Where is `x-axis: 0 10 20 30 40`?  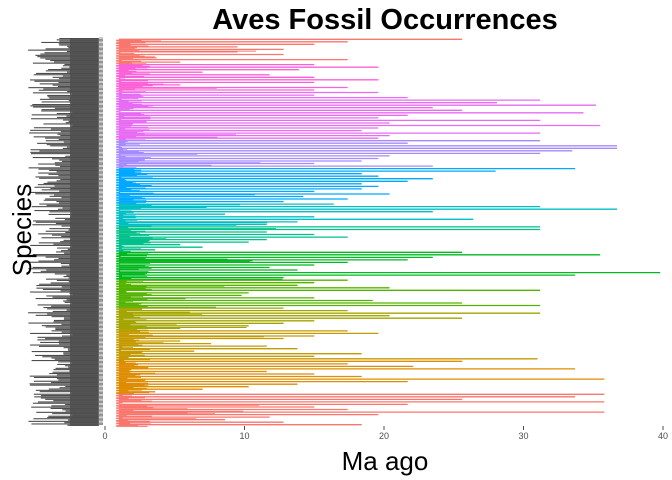 x-axis: 0 10 20 30 40 is located at coordinates (385, 433).